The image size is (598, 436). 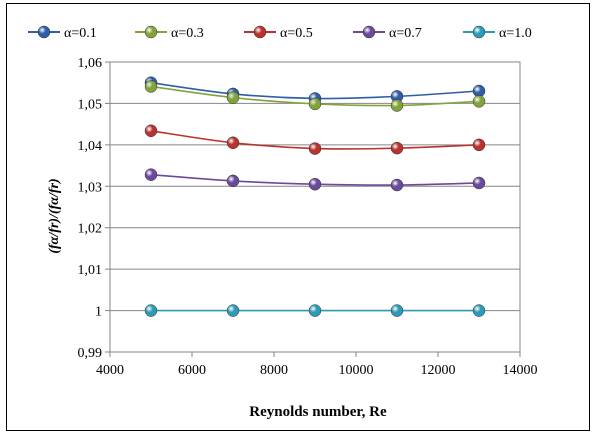 I want to click on y-tick-label: 1,03, so click(x=90, y=187).